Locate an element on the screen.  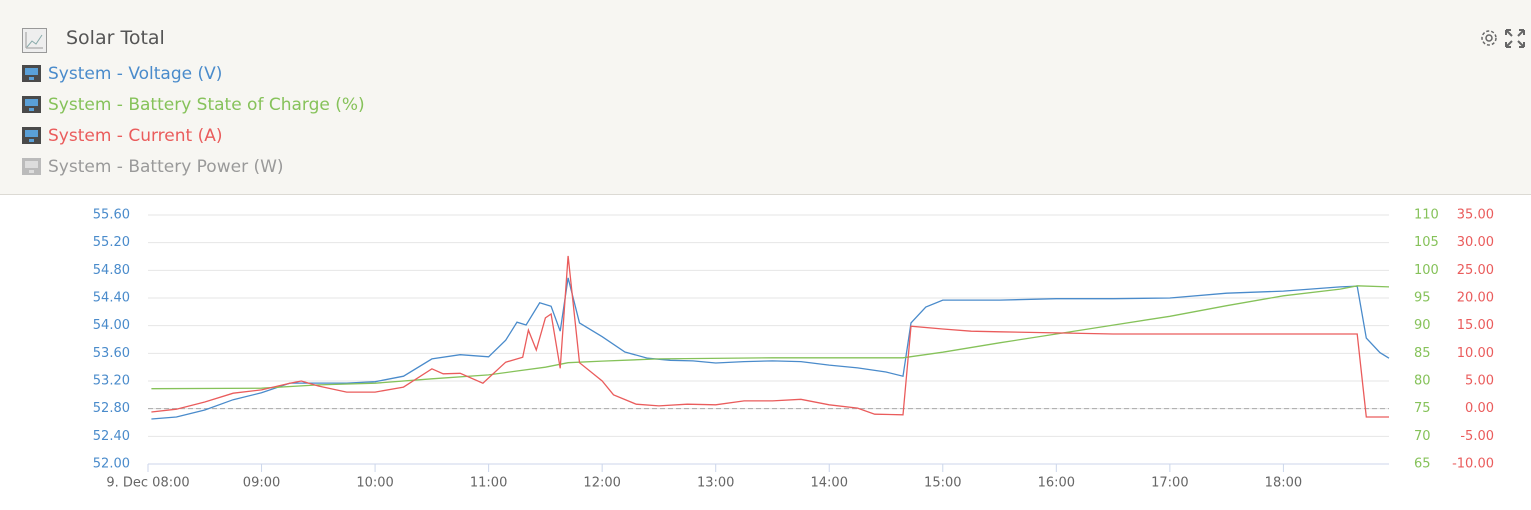
y3-tick-label: -5.00 is located at coordinates (1477, 436).